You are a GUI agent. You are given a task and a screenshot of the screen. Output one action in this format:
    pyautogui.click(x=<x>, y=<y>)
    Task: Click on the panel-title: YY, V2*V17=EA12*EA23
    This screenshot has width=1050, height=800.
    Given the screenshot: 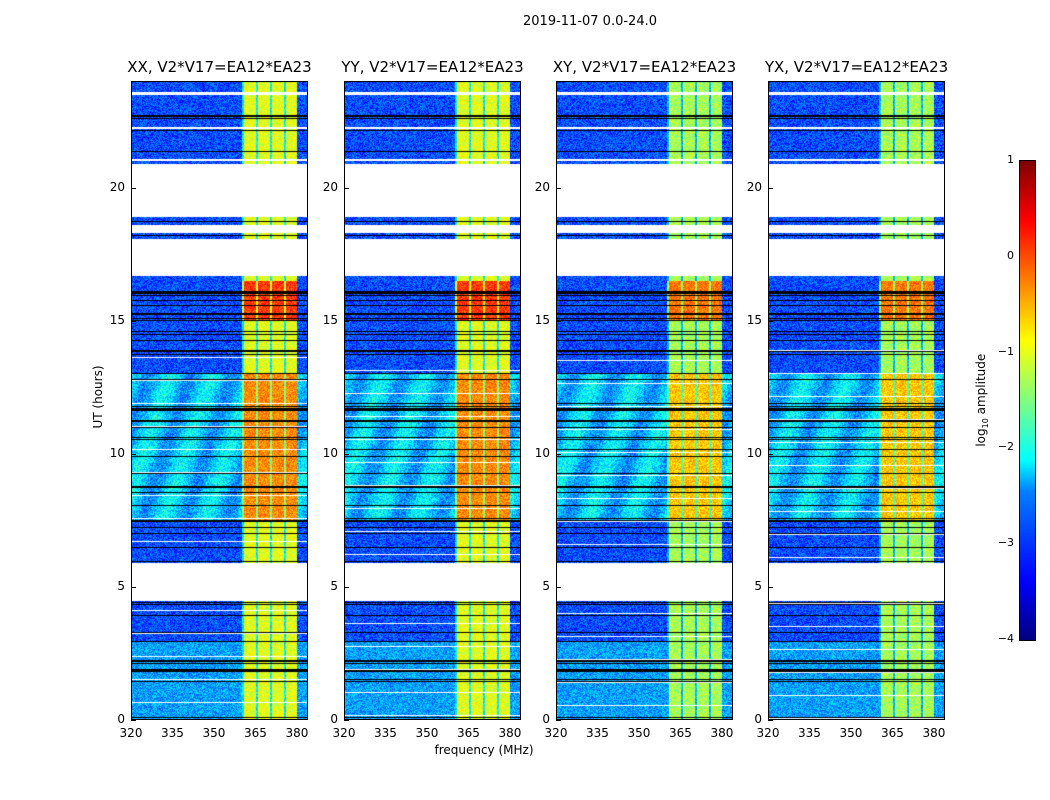 What is the action you would take?
    pyautogui.click(x=432, y=67)
    